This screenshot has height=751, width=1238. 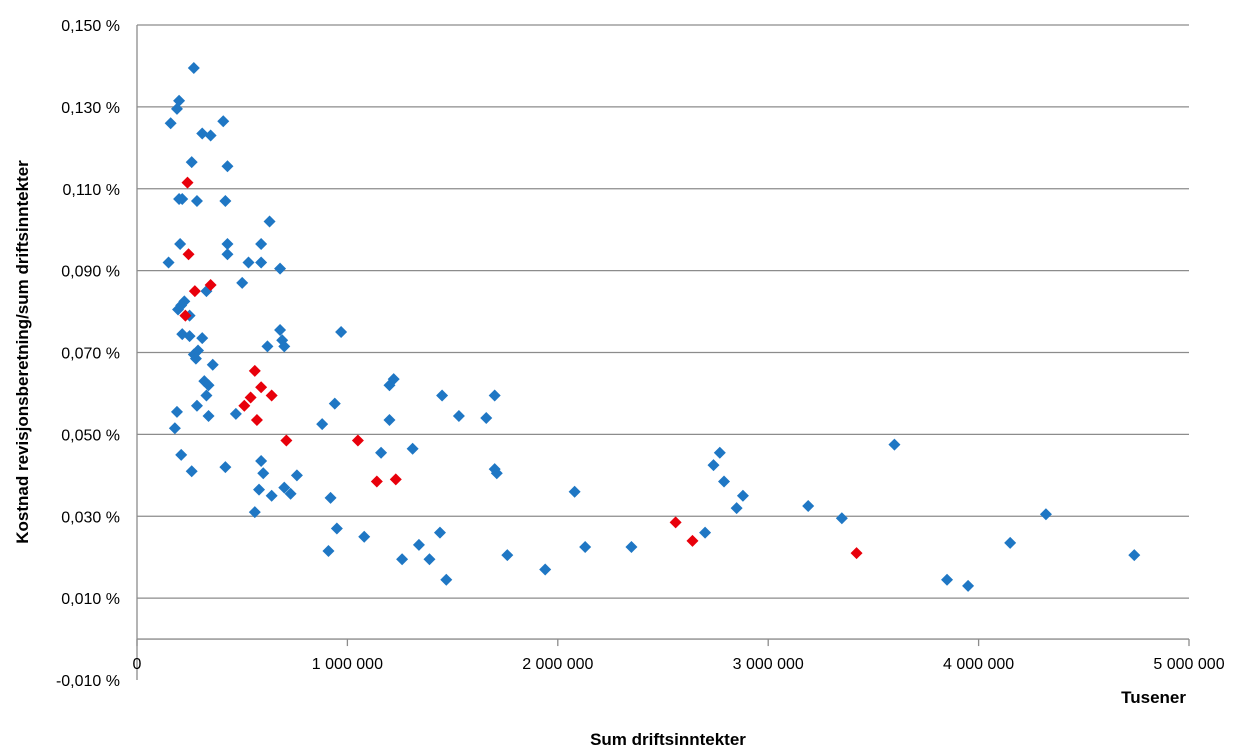 I want to click on x-axis-title: Sum driftsinntekter, so click(x=668, y=739).